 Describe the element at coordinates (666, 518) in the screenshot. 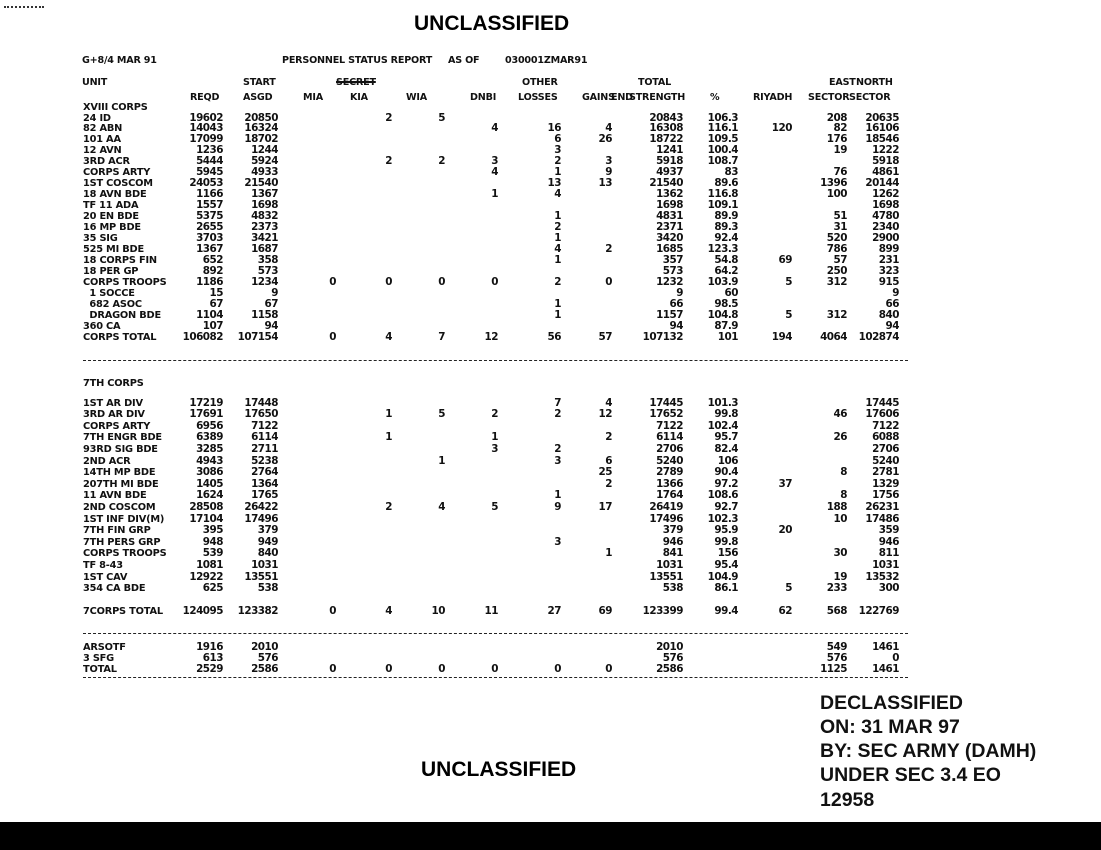

I see `cell-end-strength: 17496` at that location.